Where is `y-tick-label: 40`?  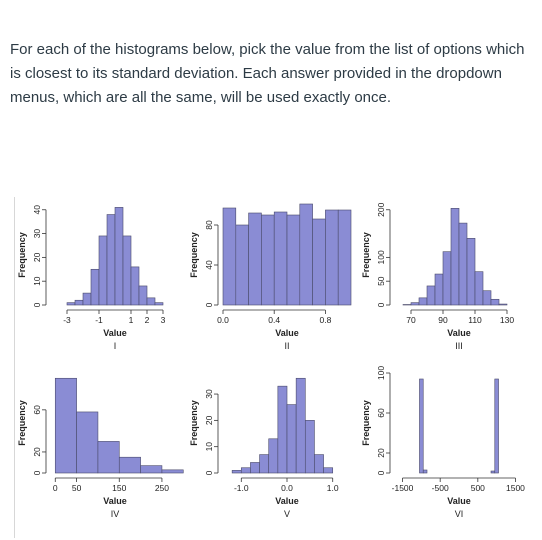 y-tick-label: 40 is located at coordinates (37, 210).